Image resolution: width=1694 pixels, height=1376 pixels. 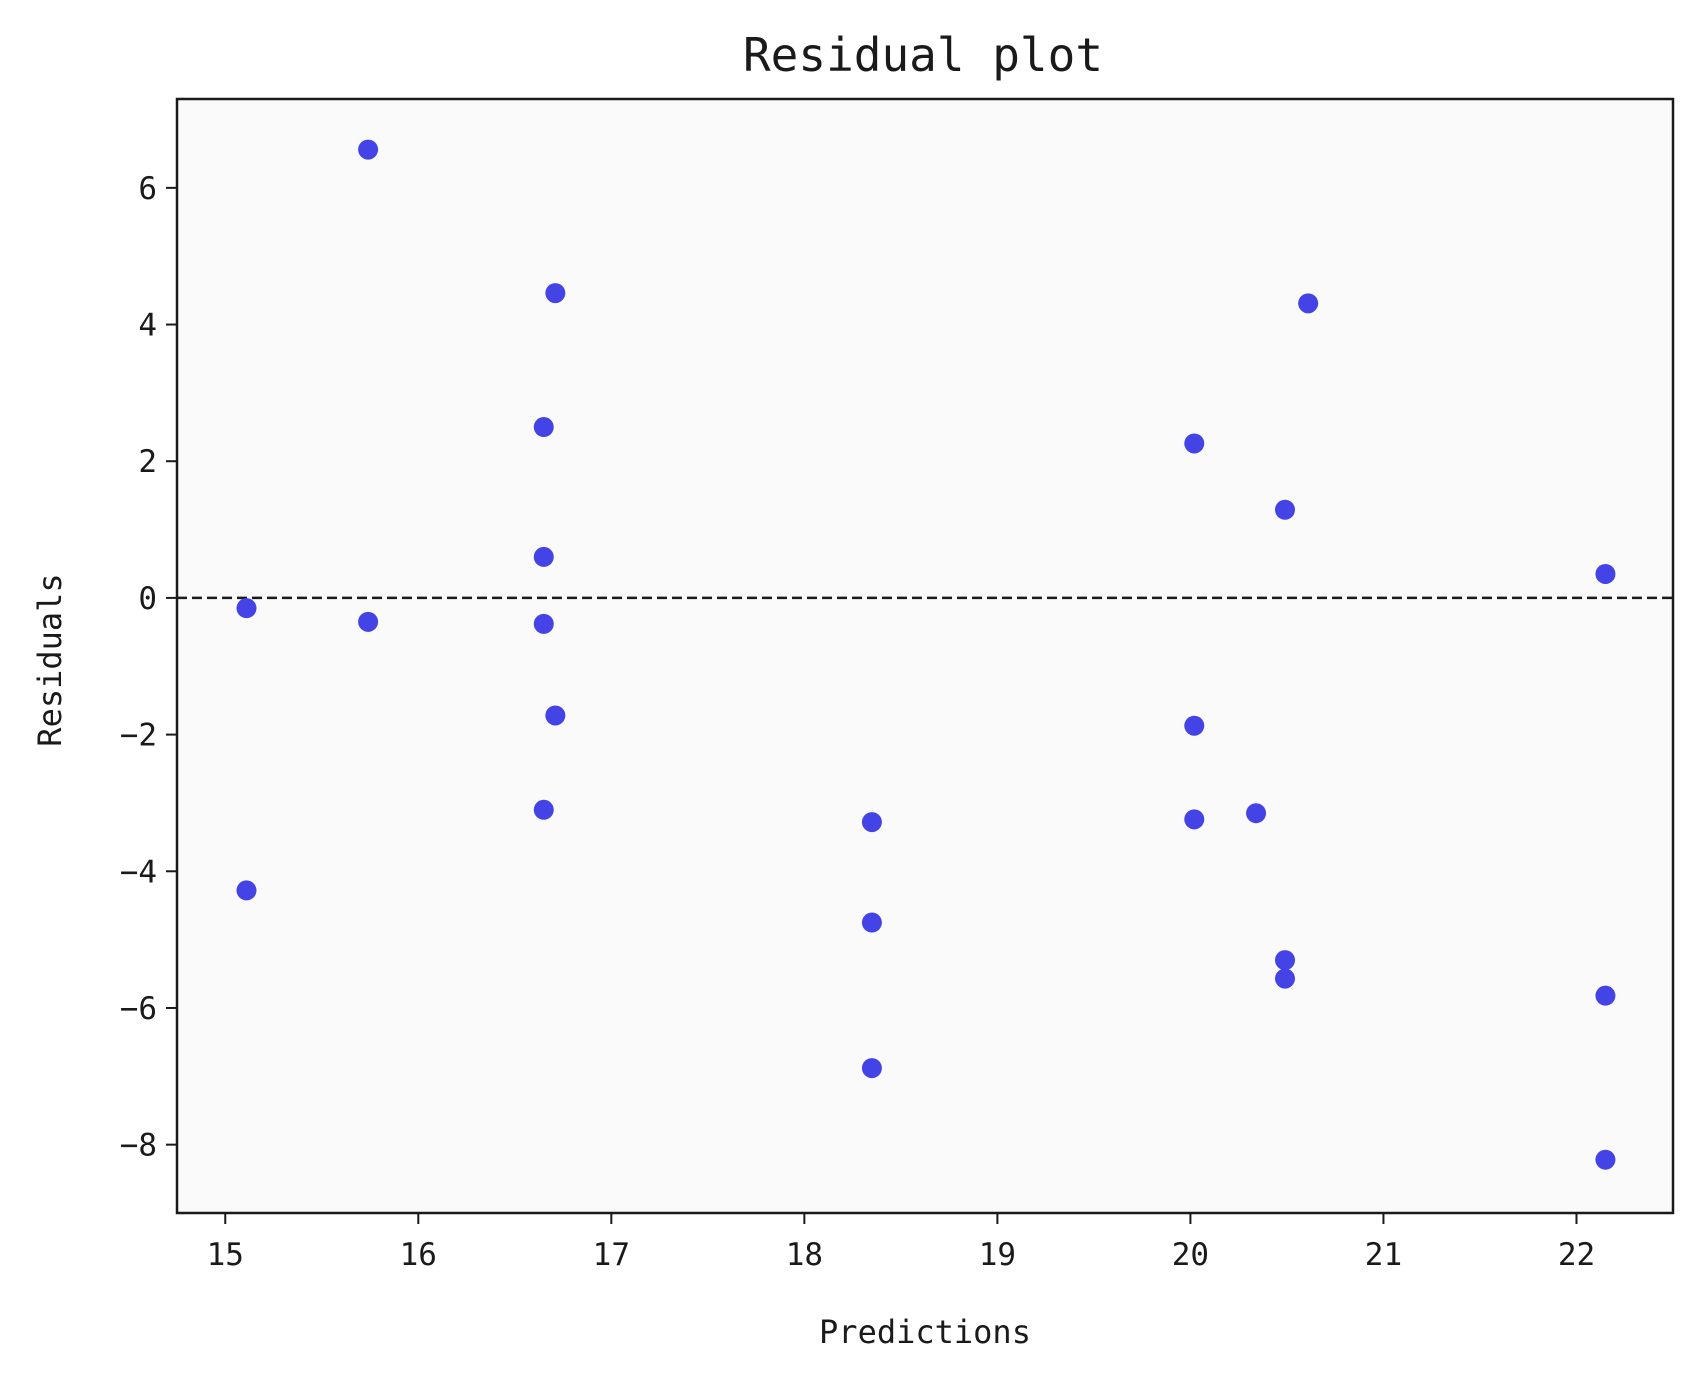 What do you see at coordinates (925, 1332) in the screenshot?
I see `x-axis-label: Predictions` at bounding box center [925, 1332].